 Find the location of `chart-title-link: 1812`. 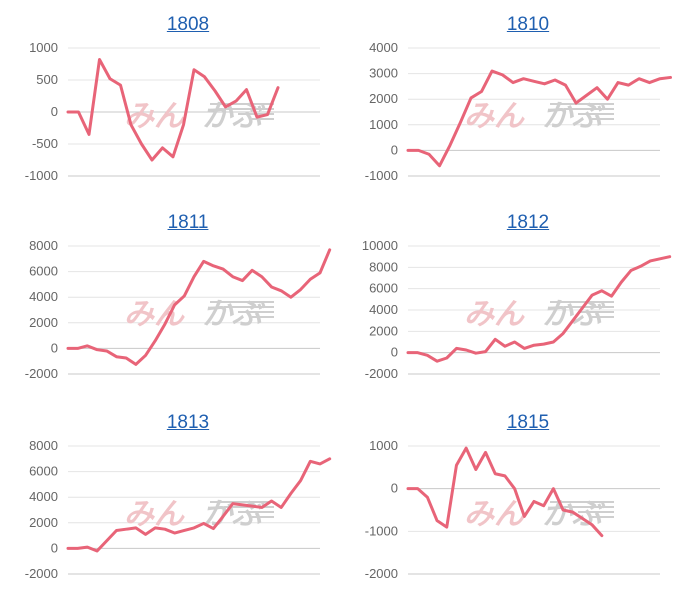

chart-title-link: 1812 is located at coordinates (528, 222).